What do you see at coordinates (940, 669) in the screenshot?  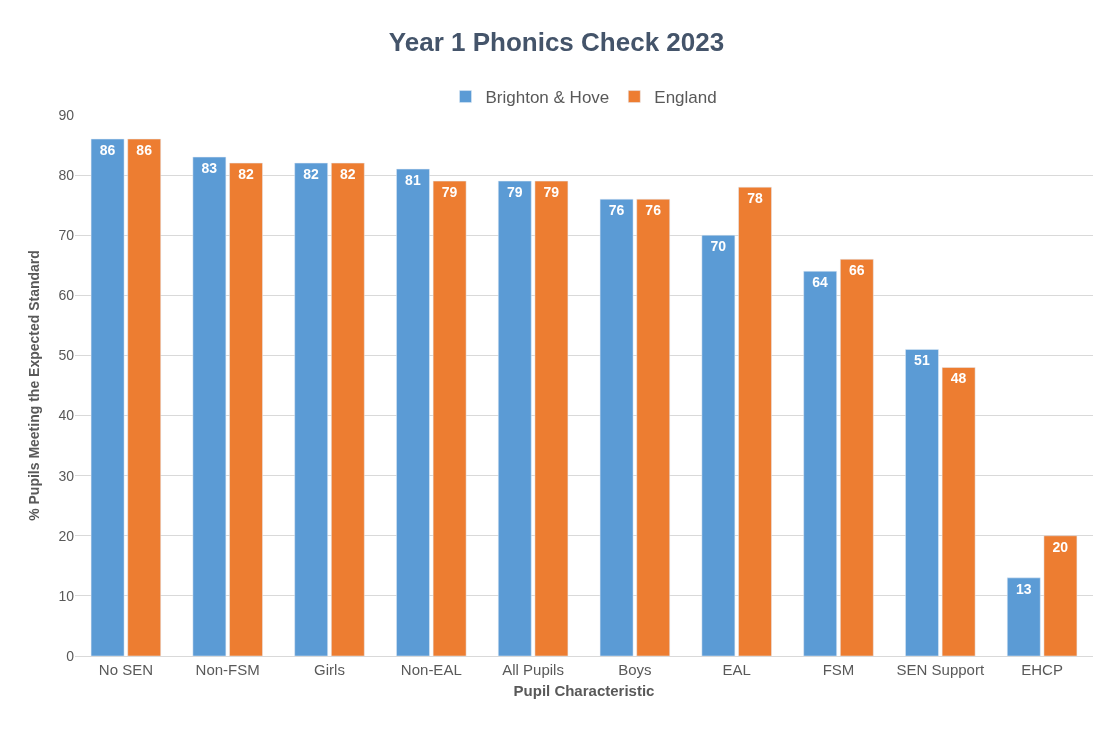 I see `x-tick-label: SEN Support` at bounding box center [940, 669].